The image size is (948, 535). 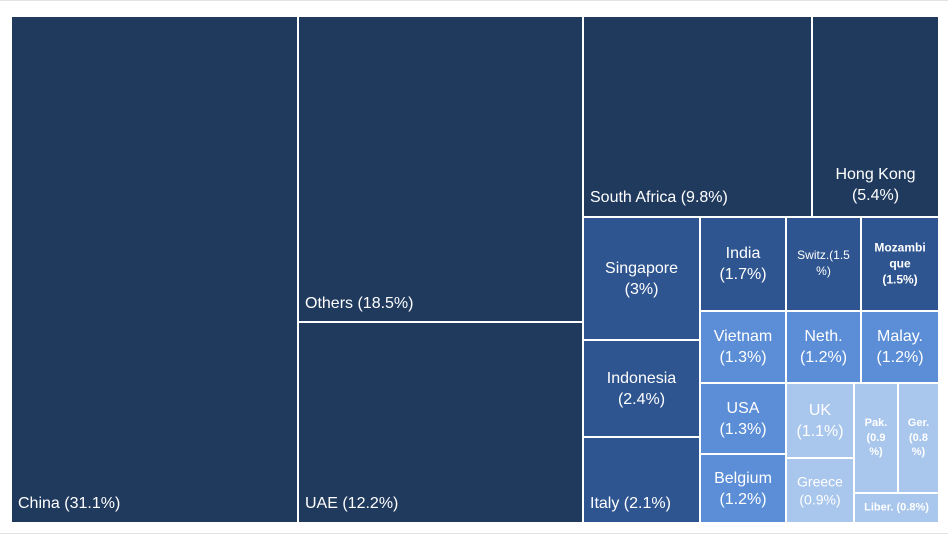 I want to click on treemap-cell-south-africa: South Africa (9.8%), so click(x=697, y=116).